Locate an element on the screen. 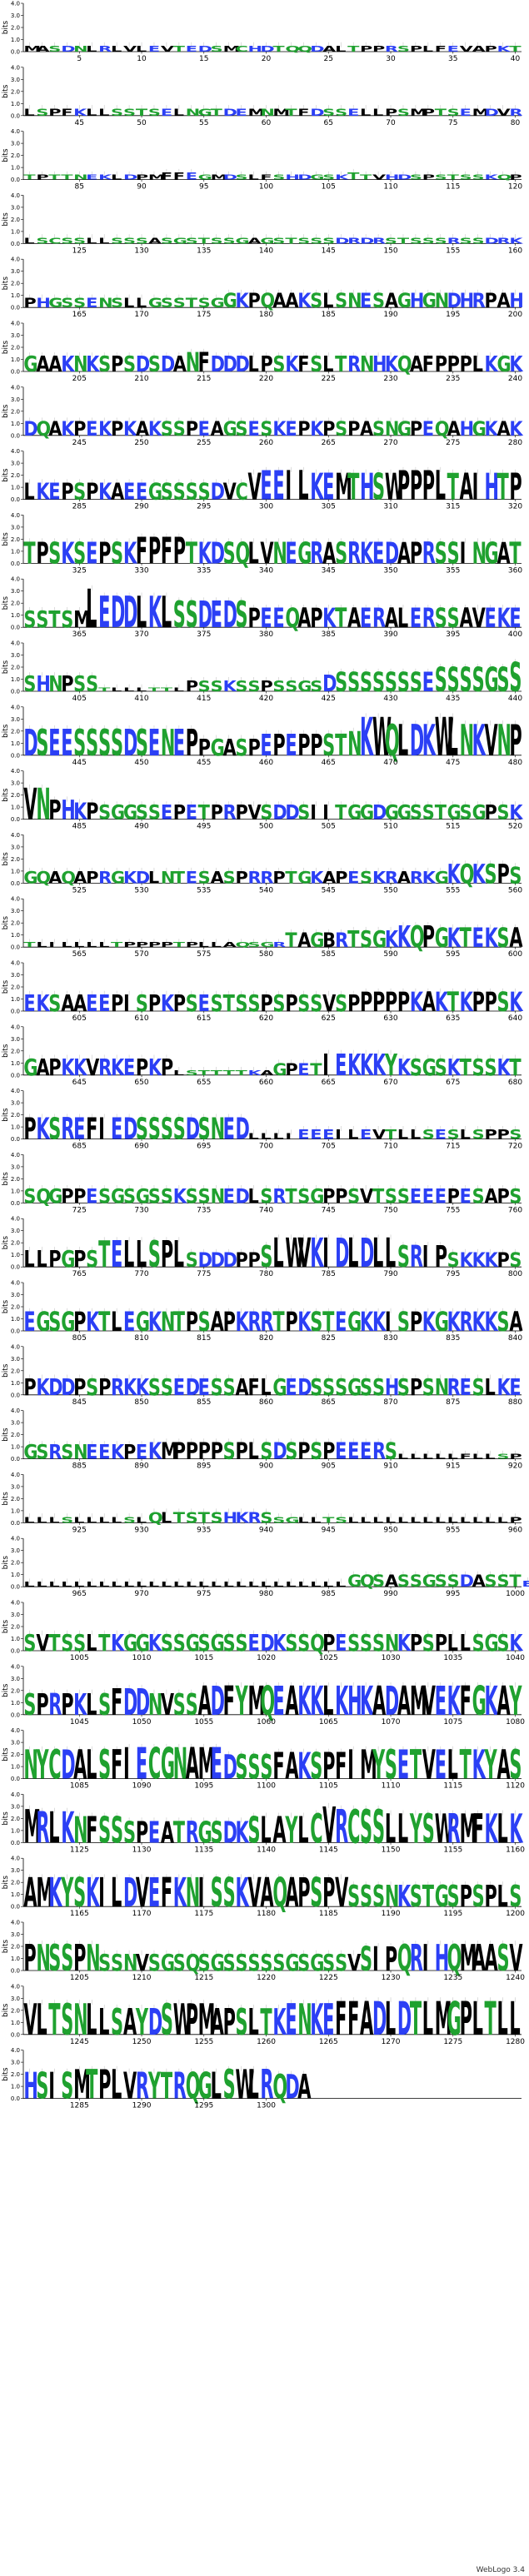 The width and height of the screenshot is (529, 2576). x-tick-label: 315 is located at coordinates (453, 507).